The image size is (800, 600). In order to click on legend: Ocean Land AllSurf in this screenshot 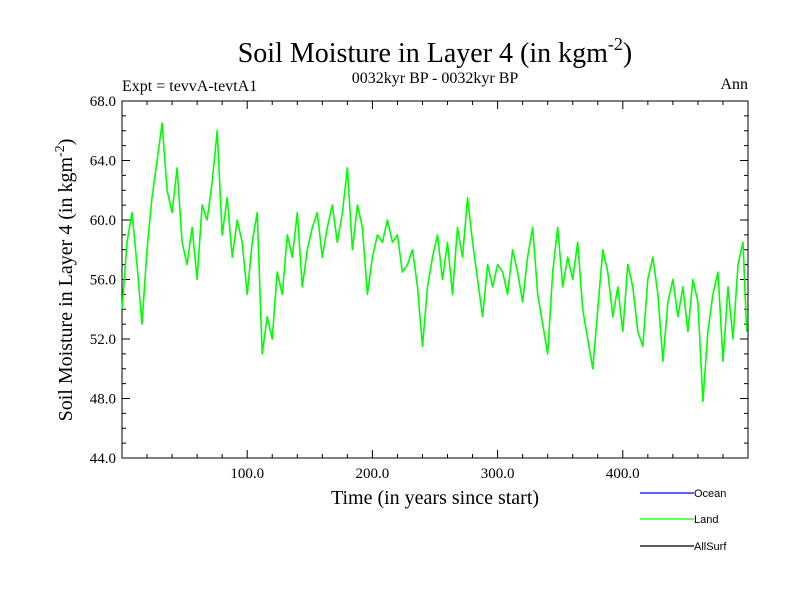, I will do `click(683, 520)`.